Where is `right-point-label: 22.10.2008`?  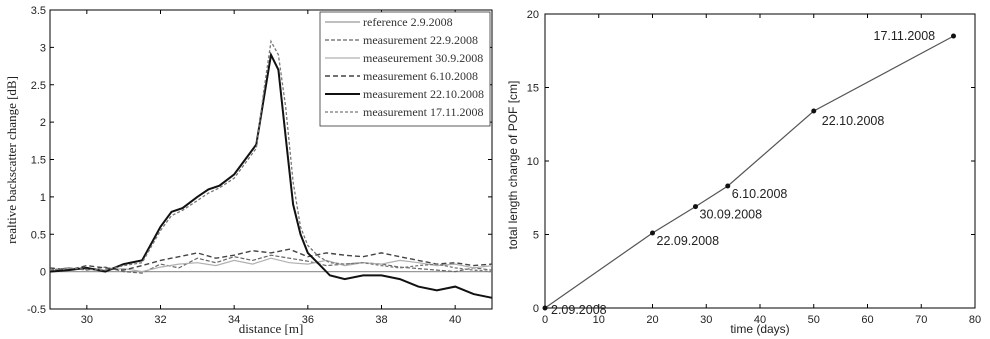
right-point-label: 22.10.2008 is located at coordinates (853, 121).